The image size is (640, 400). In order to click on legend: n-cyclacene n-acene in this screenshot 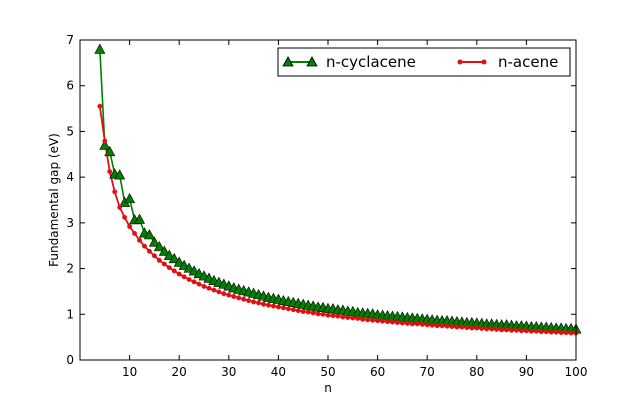, I will do `click(424, 62)`.